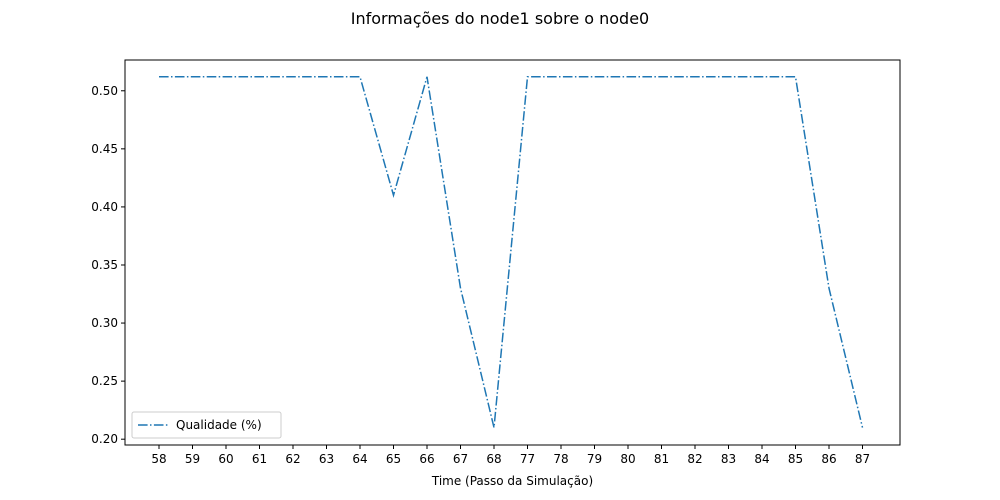  What do you see at coordinates (560, 459) in the screenshot?
I see `x-tick-label: 78` at bounding box center [560, 459].